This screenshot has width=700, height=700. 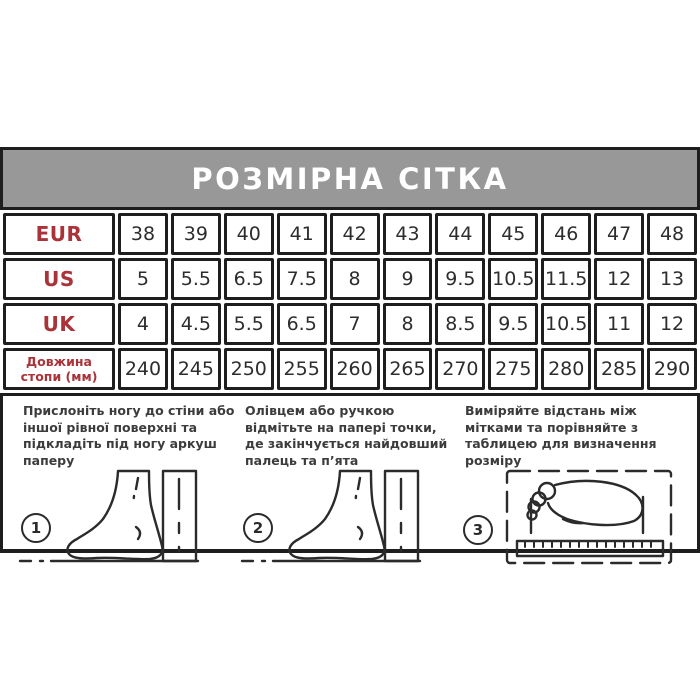 I want to click on size-cell: 46, so click(x=566, y=234).